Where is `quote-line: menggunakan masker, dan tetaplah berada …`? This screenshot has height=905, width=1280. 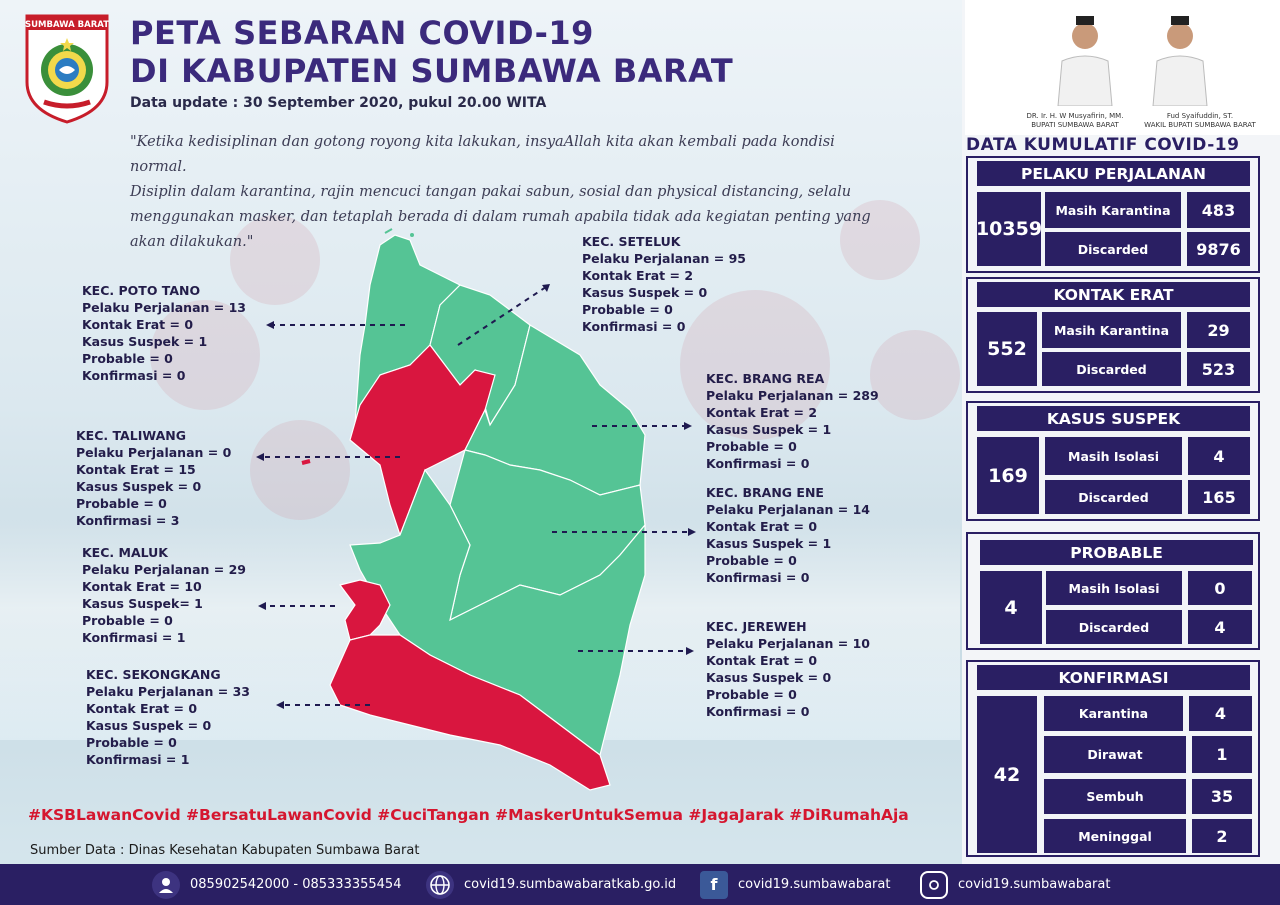 quote-line: menggunakan masker, dan tetaplah berada … is located at coordinates (500, 217).